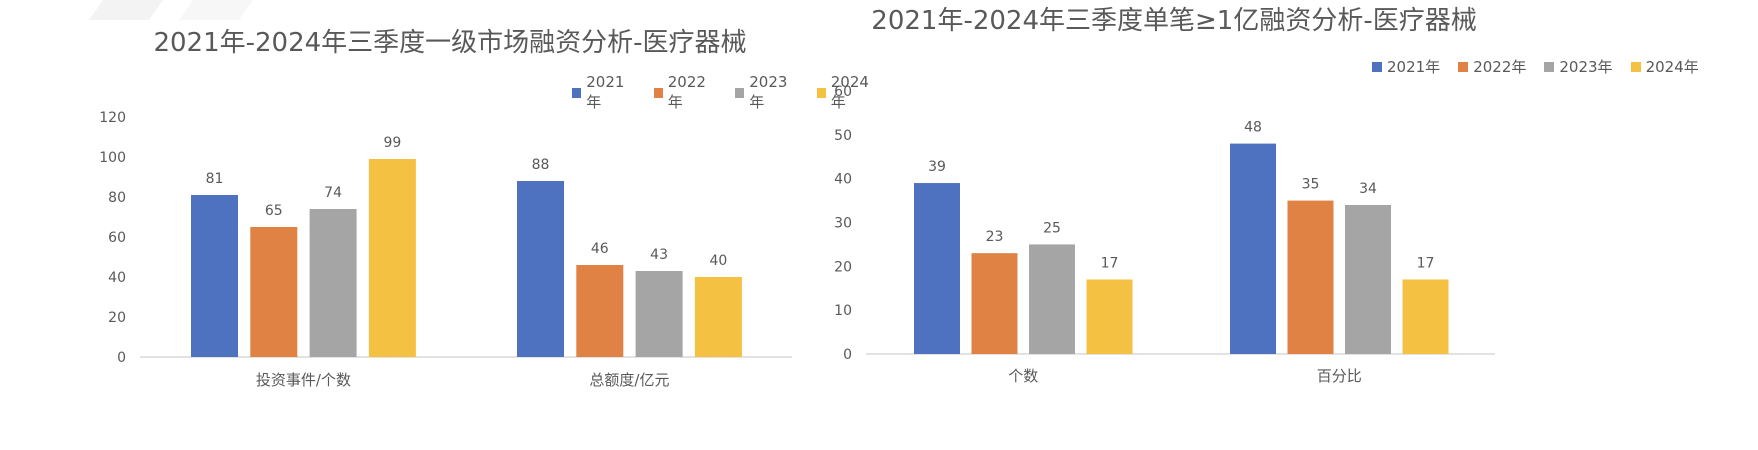 The height and width of the screenshot is (450, 1758). Describe the element at coordinates (937, 167) in the screenshot. I see `data-label: 39` at that location.